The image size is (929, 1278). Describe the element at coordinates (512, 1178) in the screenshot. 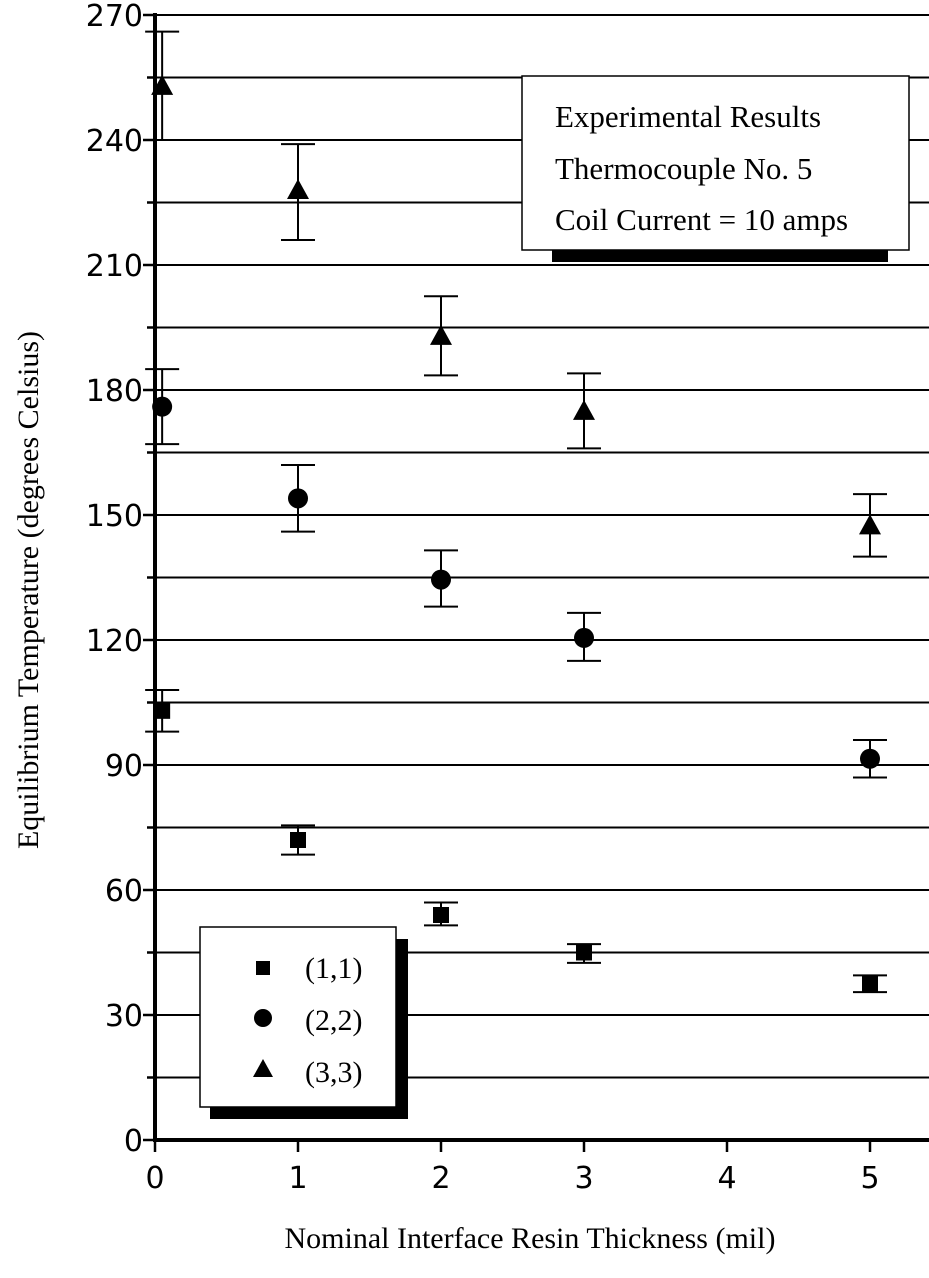

I see `x-tick-labels: 0 1 2 3 4 5` at that location.